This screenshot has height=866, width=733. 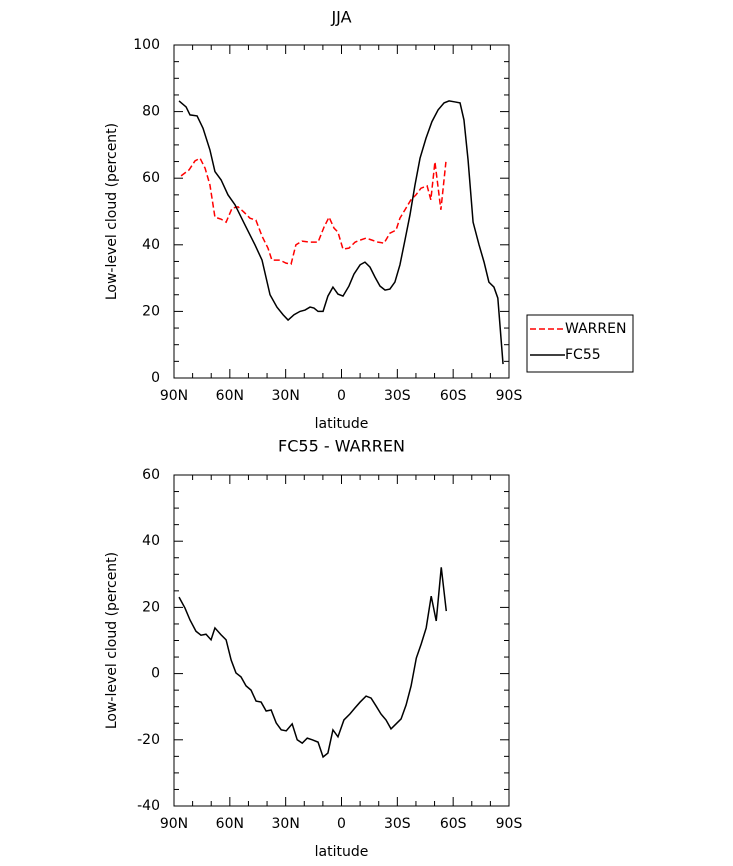 I want to click on legend-label: WARREN, so click(x=595, y=329).